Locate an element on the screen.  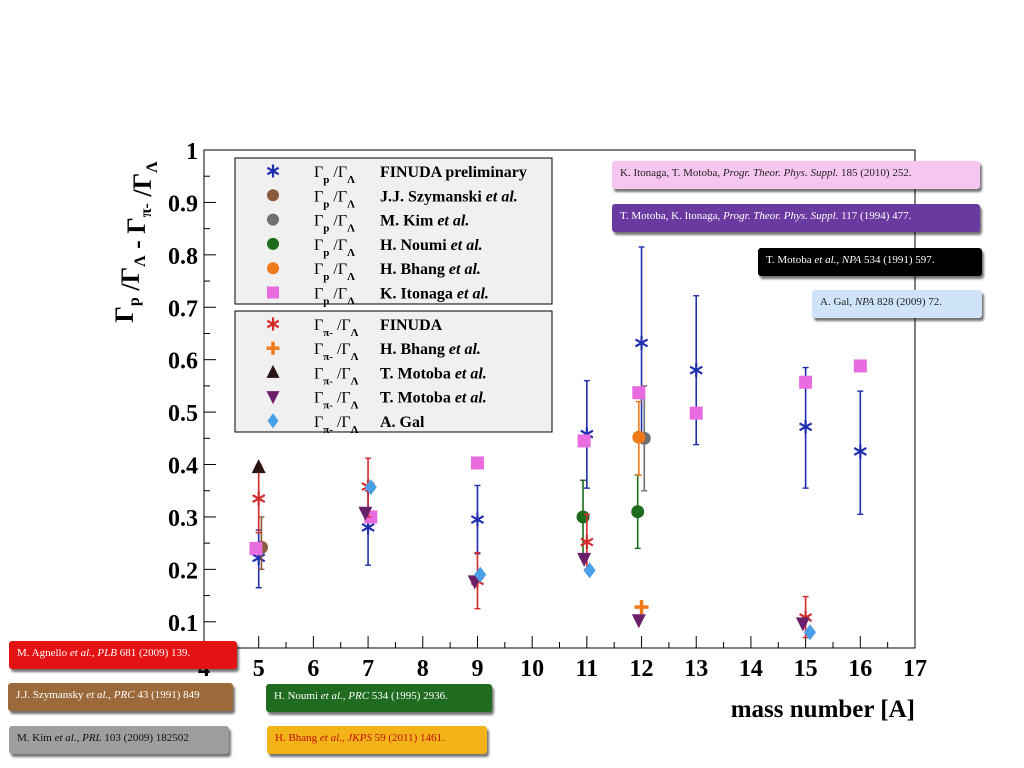
x-tick-label: 7 is located at coordinates (368, 669).